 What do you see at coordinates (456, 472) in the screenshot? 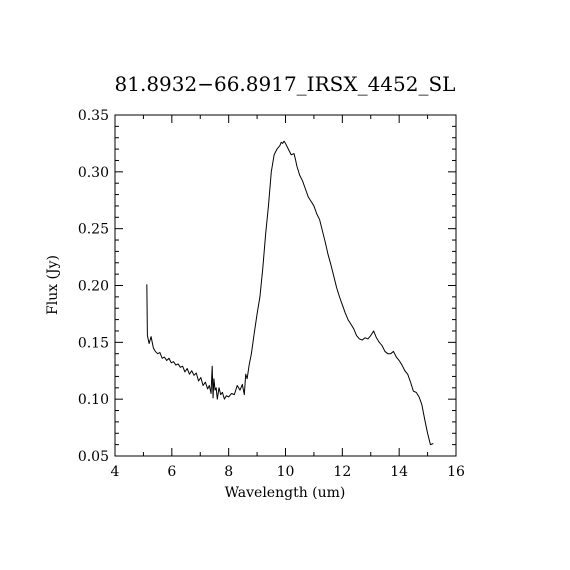
I see `x-tick-label: 16` at bounding box center [456, 472].